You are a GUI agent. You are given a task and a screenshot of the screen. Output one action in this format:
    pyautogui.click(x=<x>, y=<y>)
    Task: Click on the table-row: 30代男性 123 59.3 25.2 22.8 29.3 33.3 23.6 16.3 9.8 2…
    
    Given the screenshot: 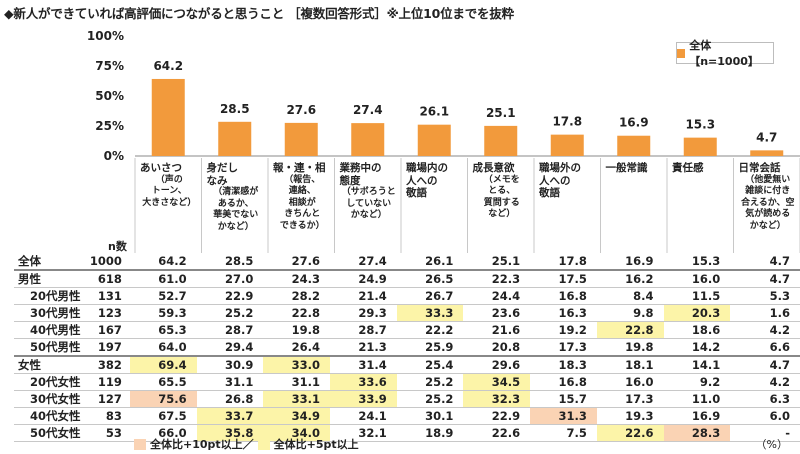 What is the action you would take?
    pyautogui.click(x=407, y=313)
    